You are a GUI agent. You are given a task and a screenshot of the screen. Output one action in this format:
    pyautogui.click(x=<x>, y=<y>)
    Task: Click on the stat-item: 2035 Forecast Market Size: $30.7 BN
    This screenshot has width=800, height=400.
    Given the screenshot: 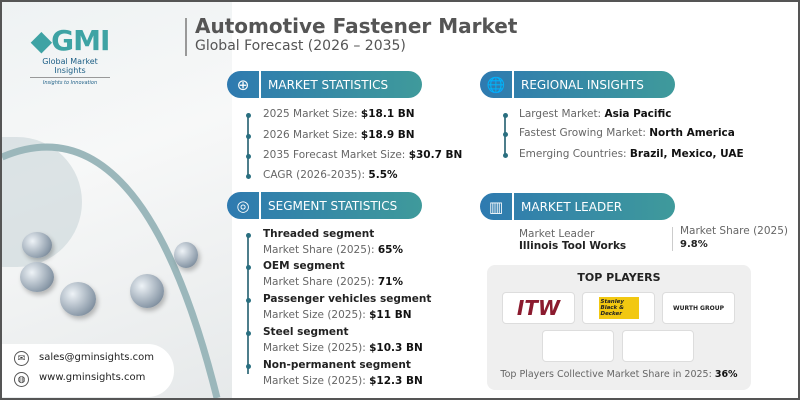 What is the action you would take?
    pyautogui.click(x=363, y=155)
    